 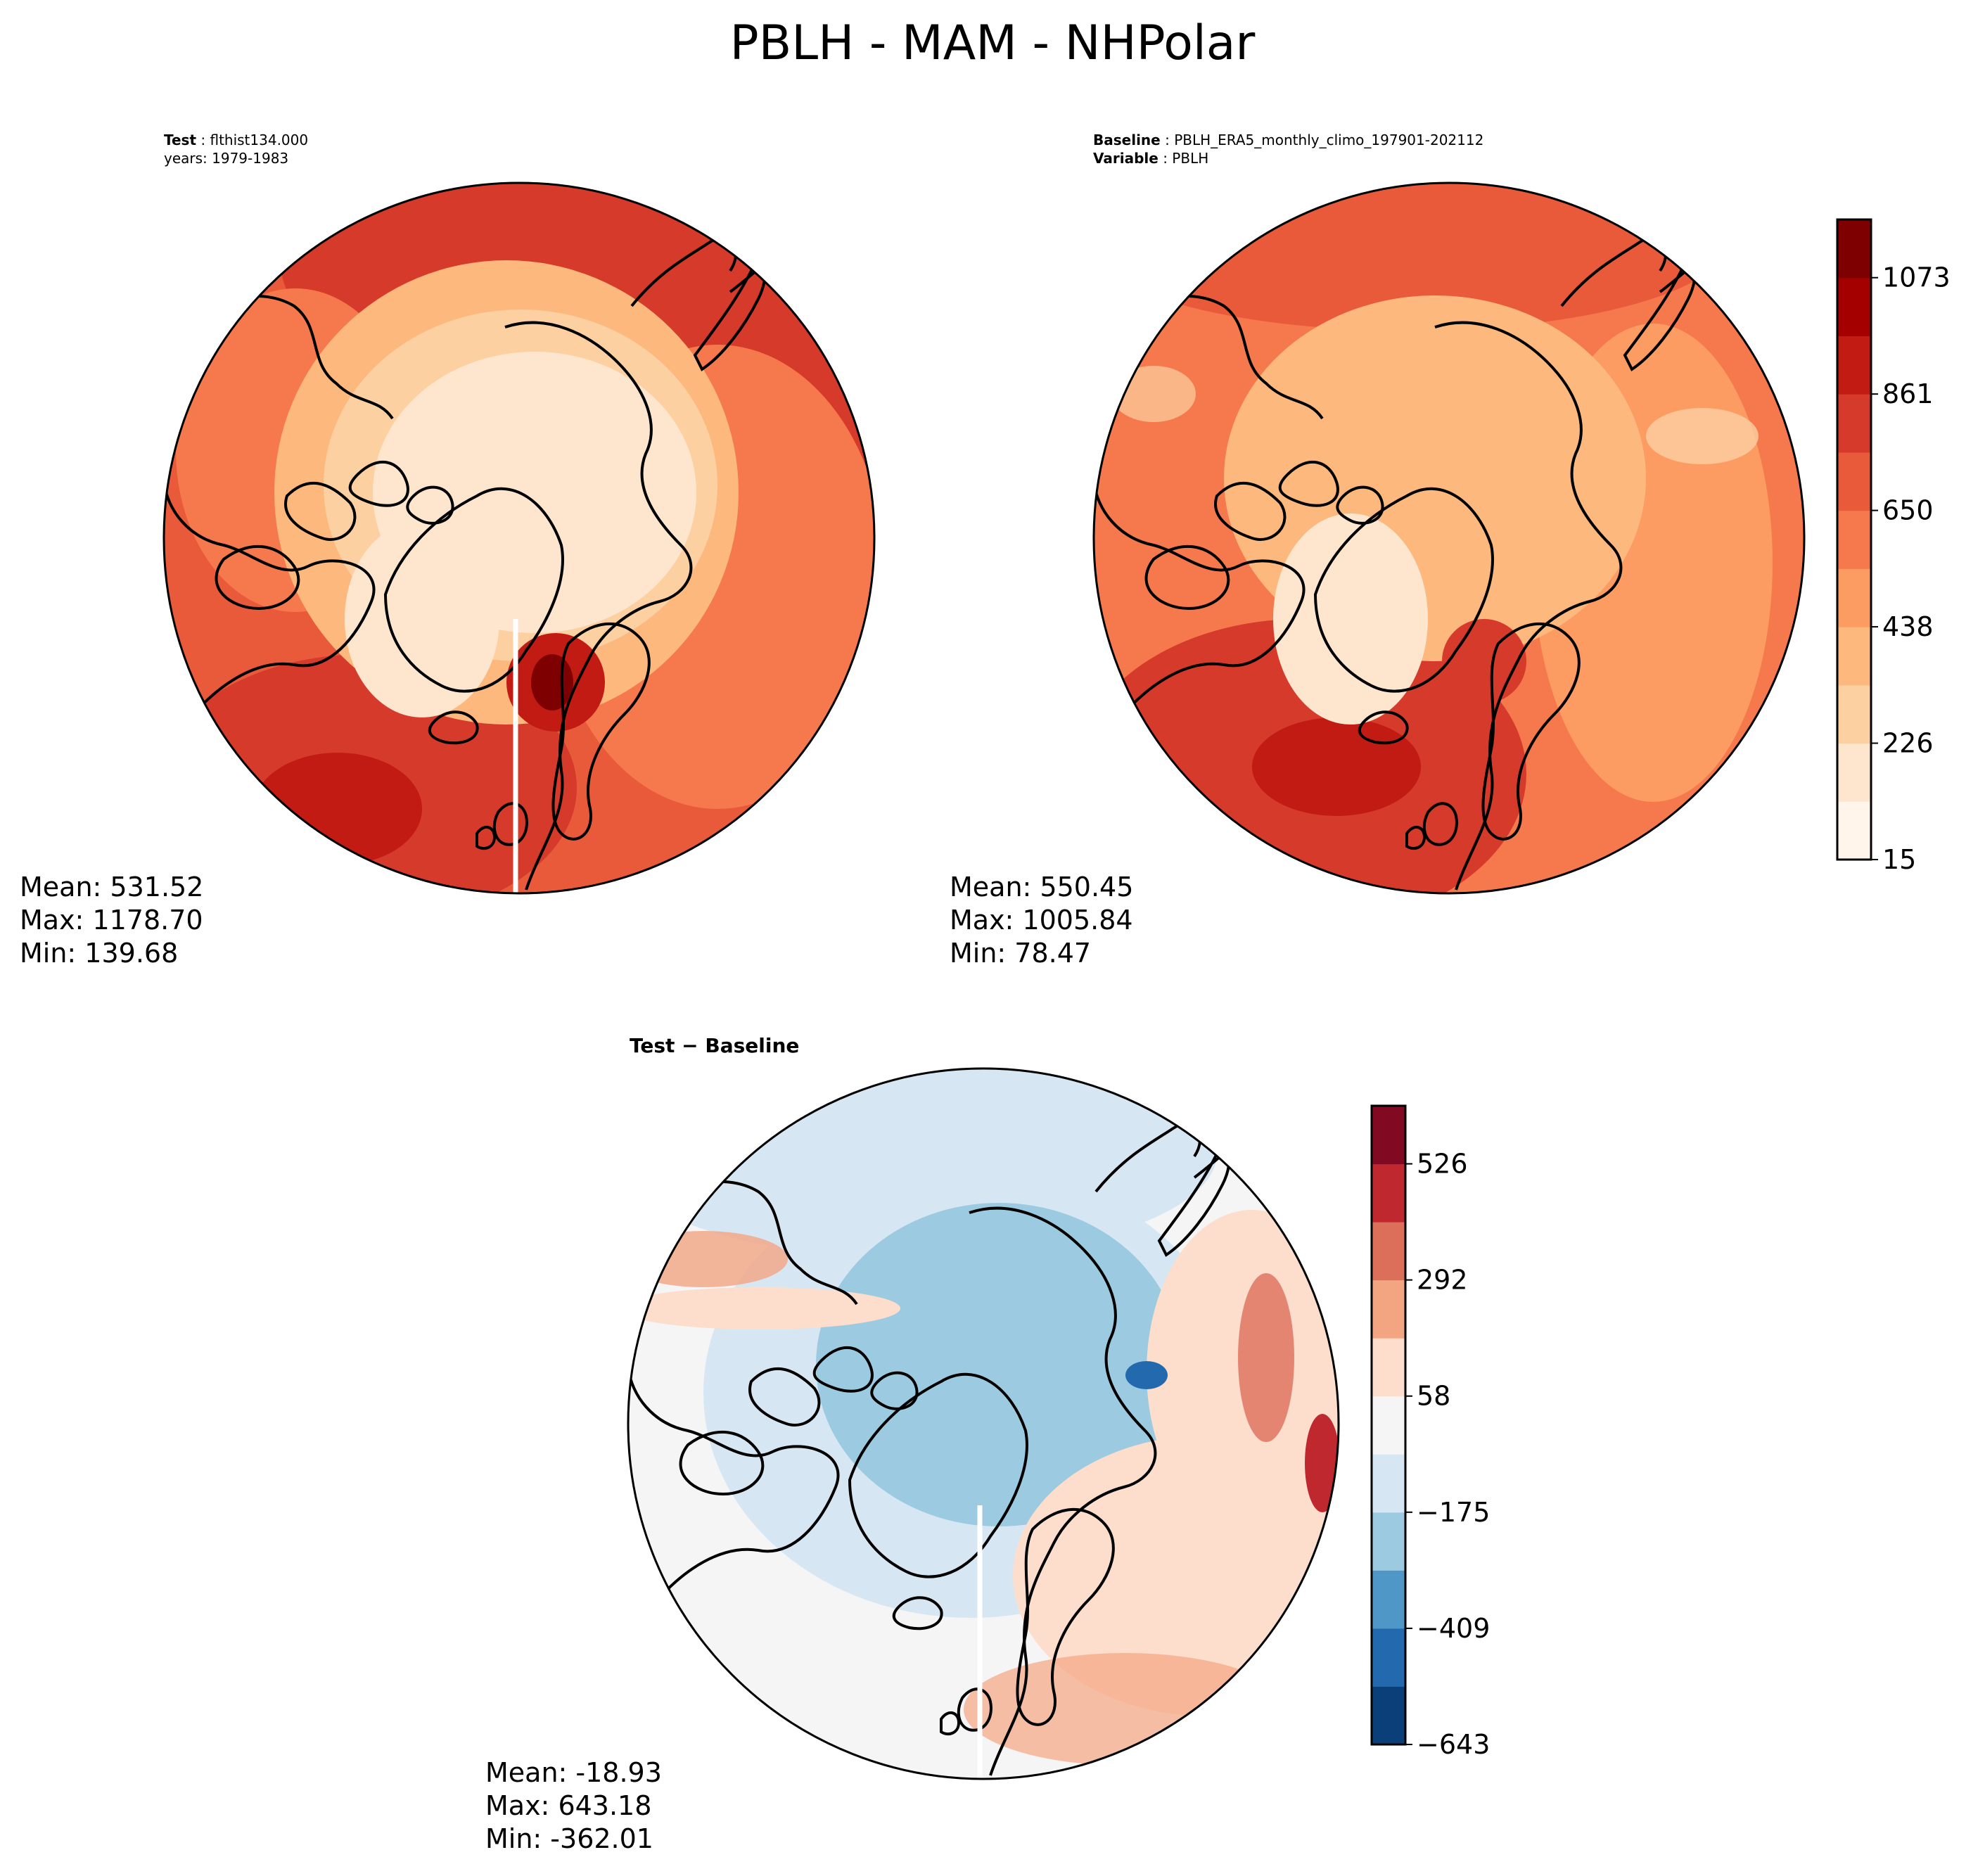 What do you see at coordinates (259, 140) in the screenshot?
I see `test-case: flthist134.000` at bounding box center [259, 140].